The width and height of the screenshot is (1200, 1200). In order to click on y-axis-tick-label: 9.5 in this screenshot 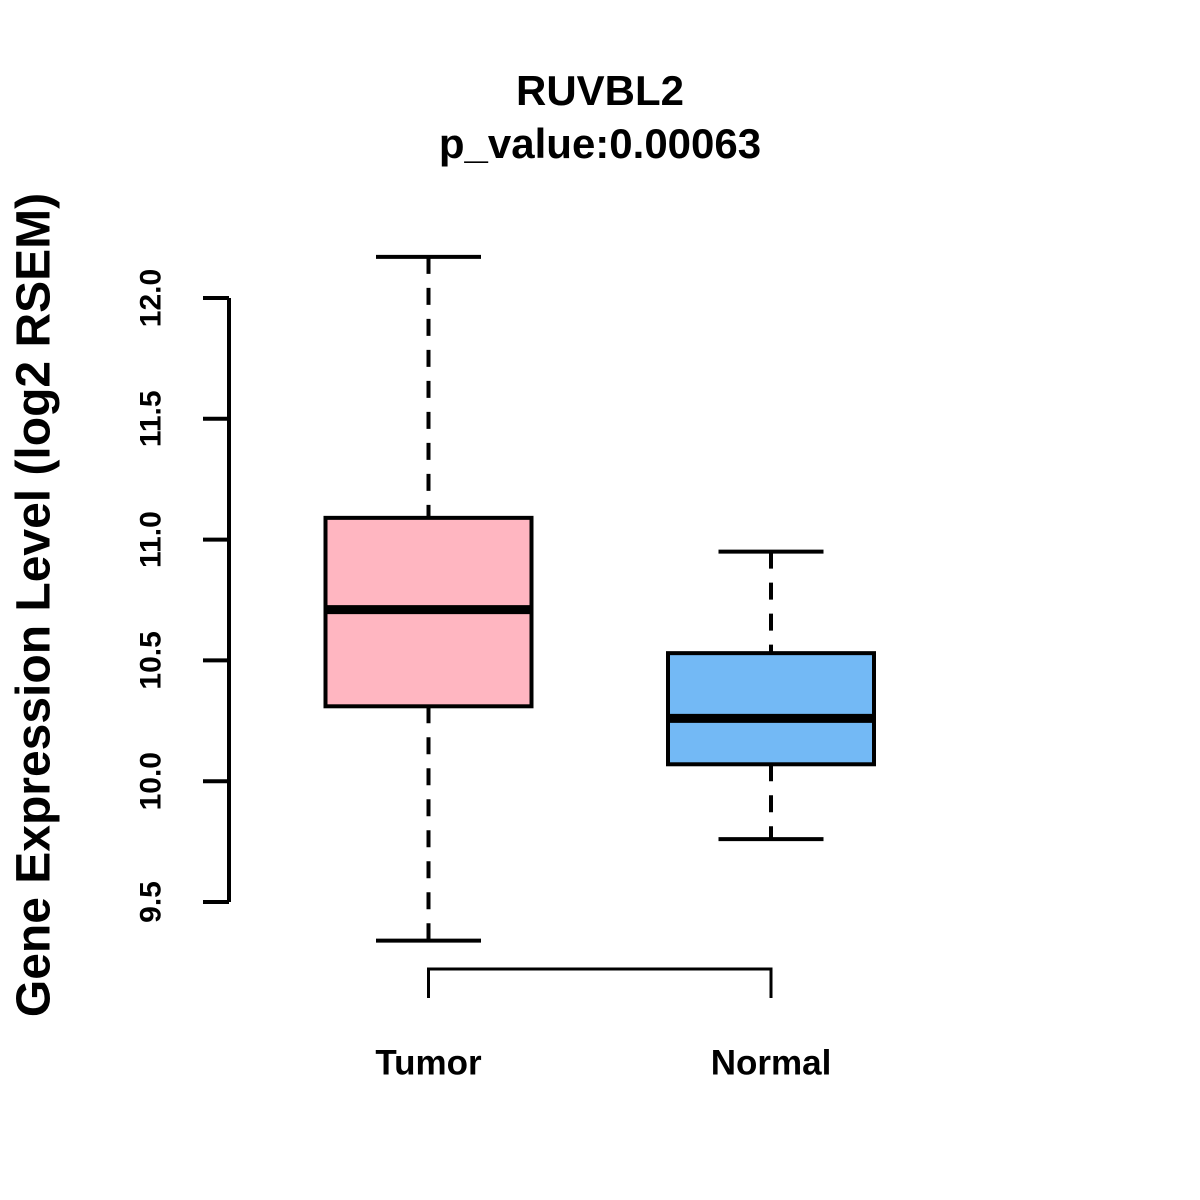, I will do `click(151, 902)`.